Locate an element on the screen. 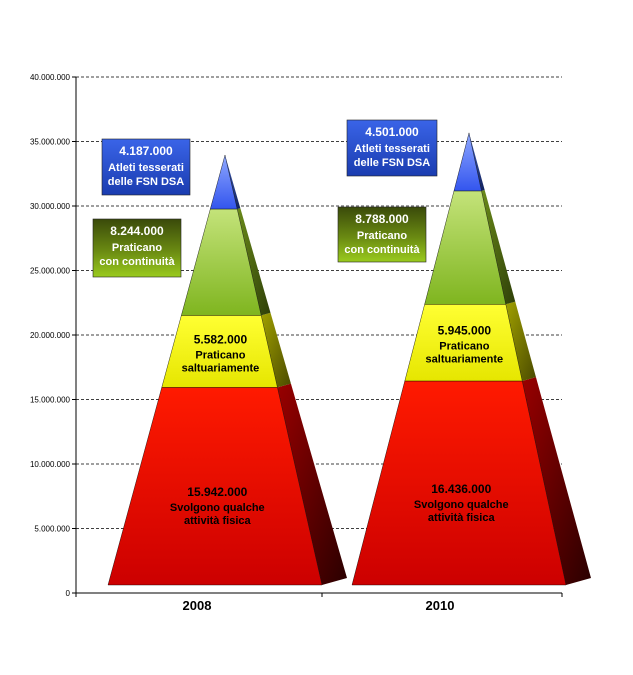 The image size is (633, 675). segment-members-value-label: 4.187.000 is located at coordinates (146, 151).